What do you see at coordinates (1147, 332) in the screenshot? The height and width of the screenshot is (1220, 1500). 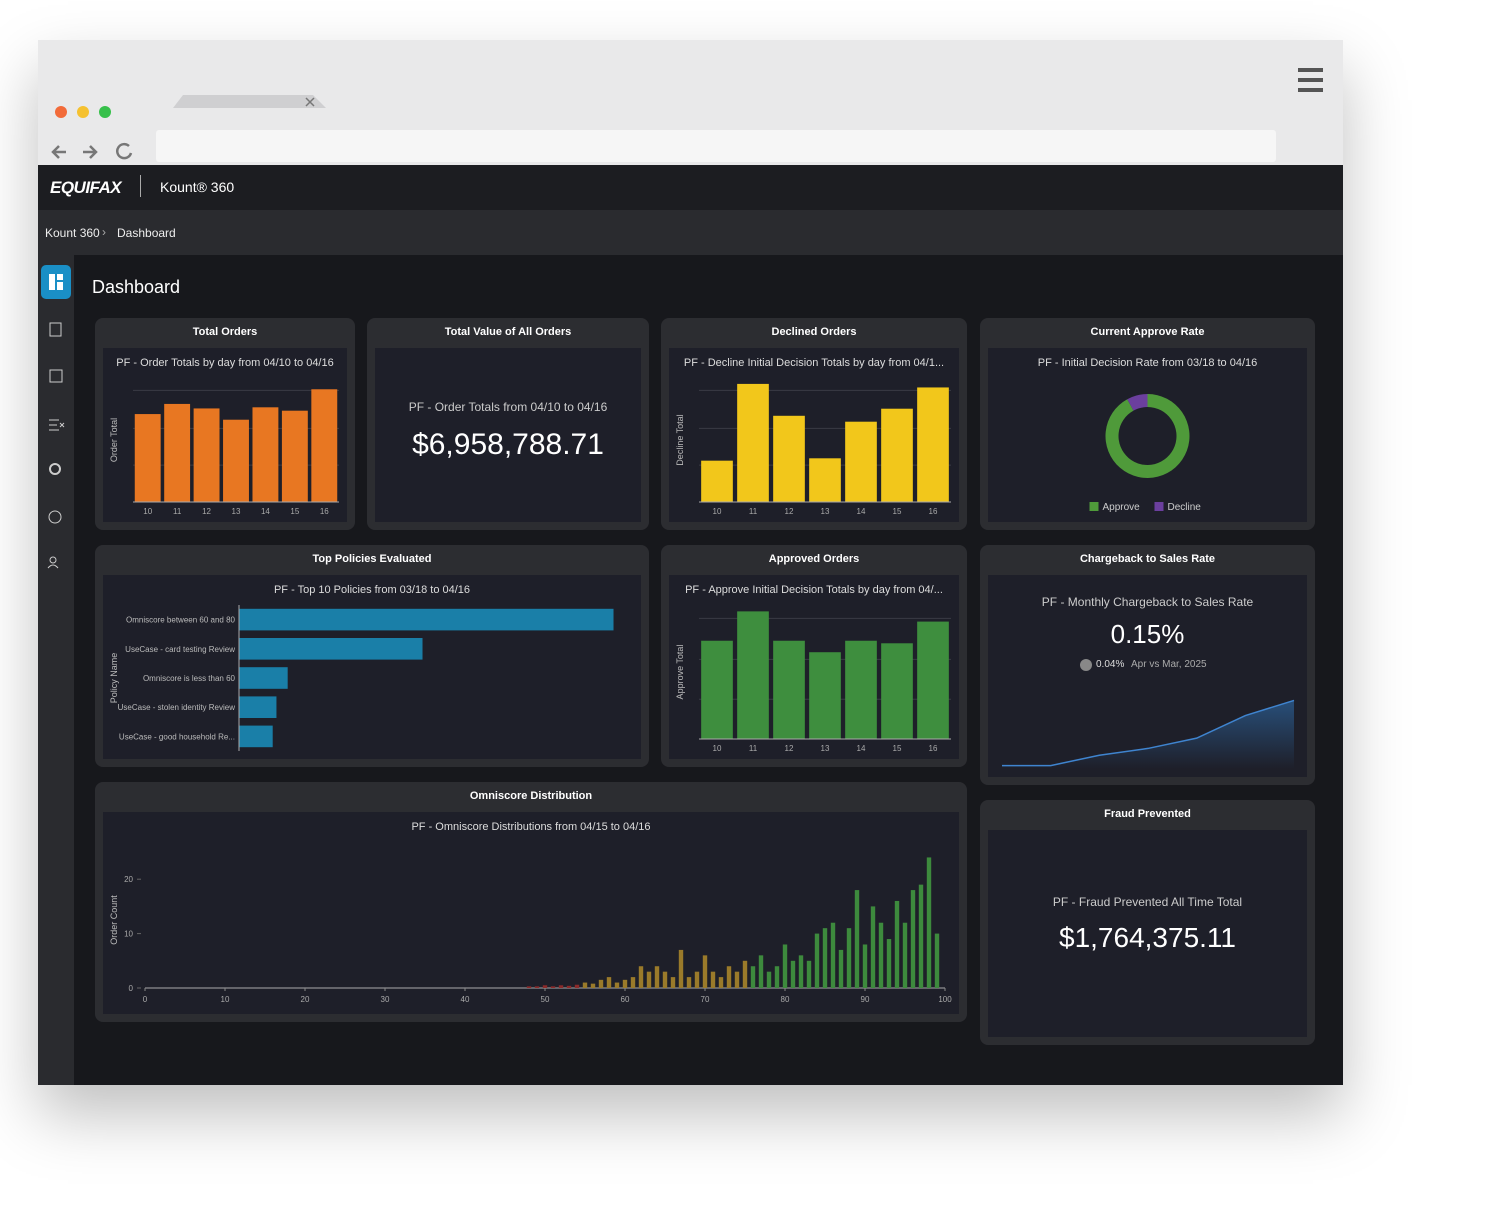 I see `panel-title: Current Approve Rate` at bounding box center [1147, 332].